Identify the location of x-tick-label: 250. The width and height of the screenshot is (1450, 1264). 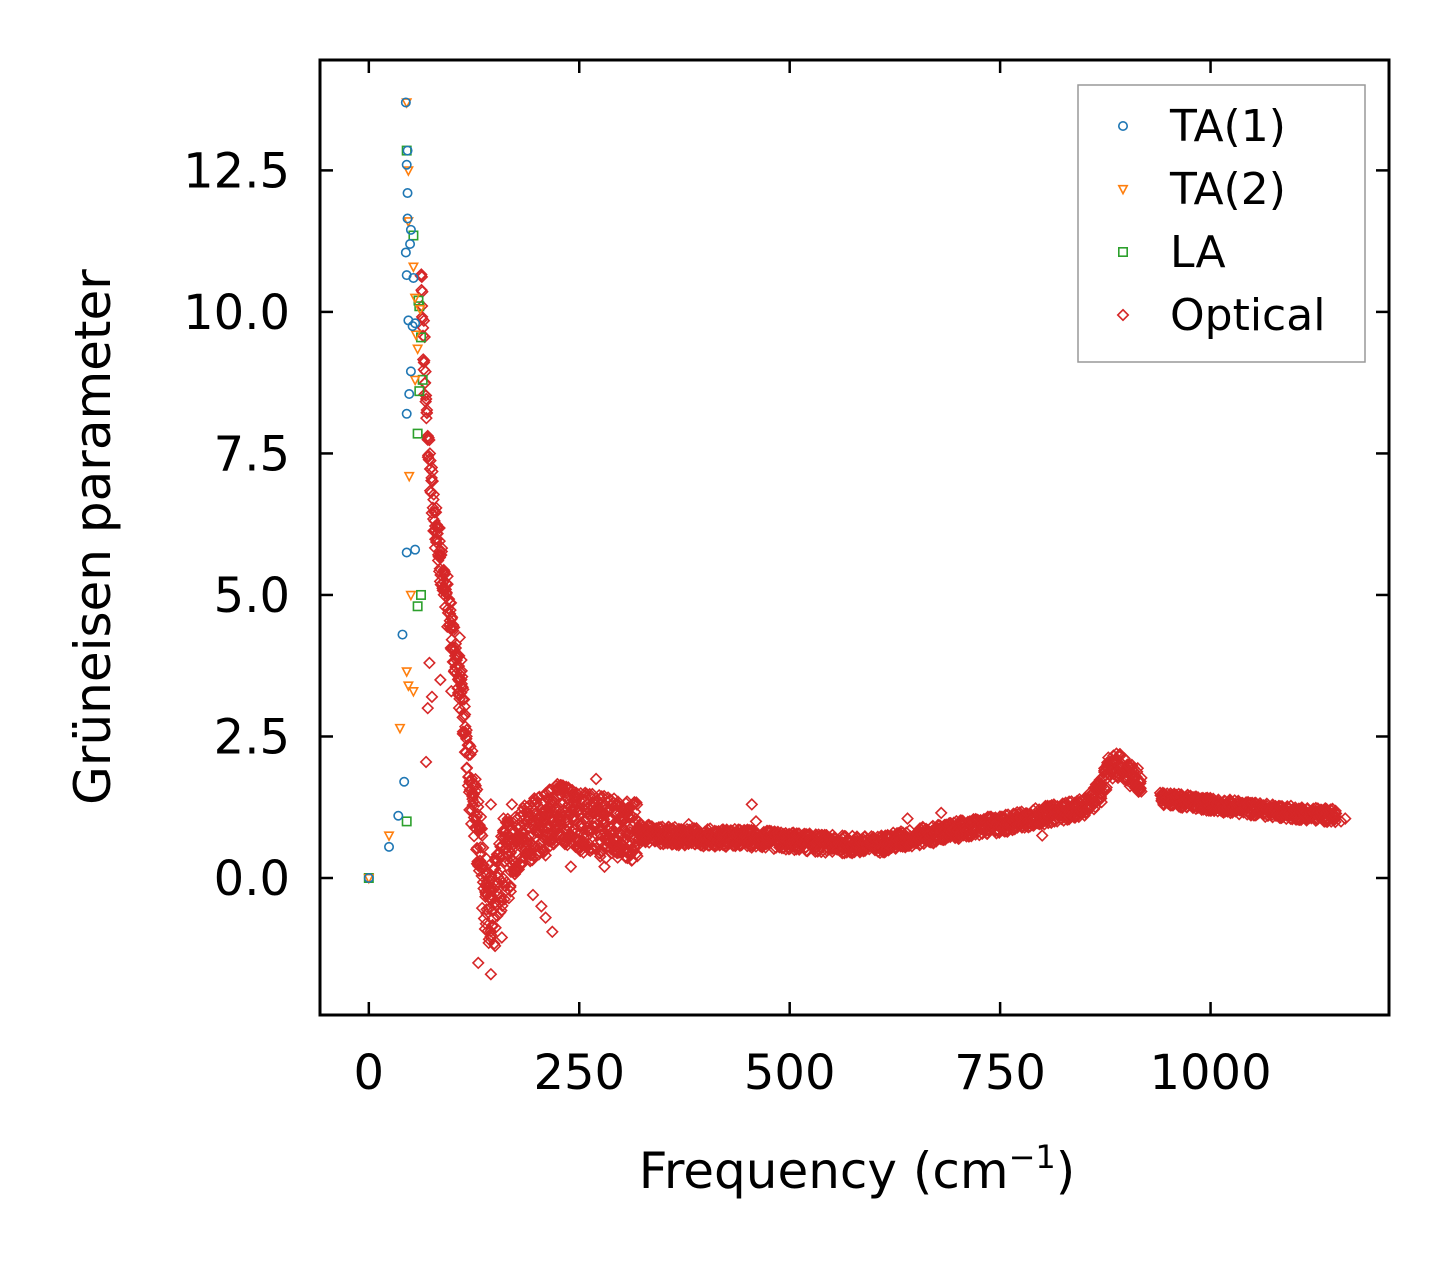
(579, 1073).